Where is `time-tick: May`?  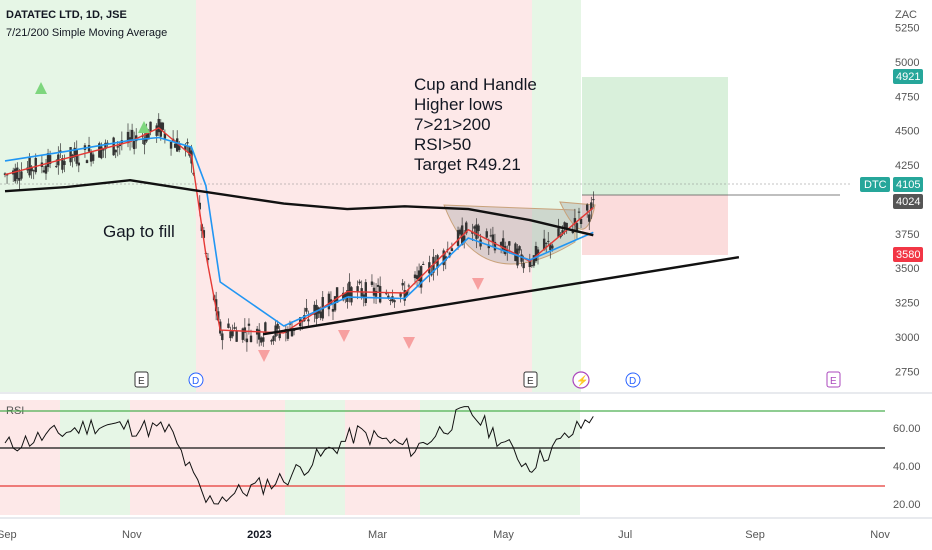 time-tick: May is located at coordinates (503, 535).